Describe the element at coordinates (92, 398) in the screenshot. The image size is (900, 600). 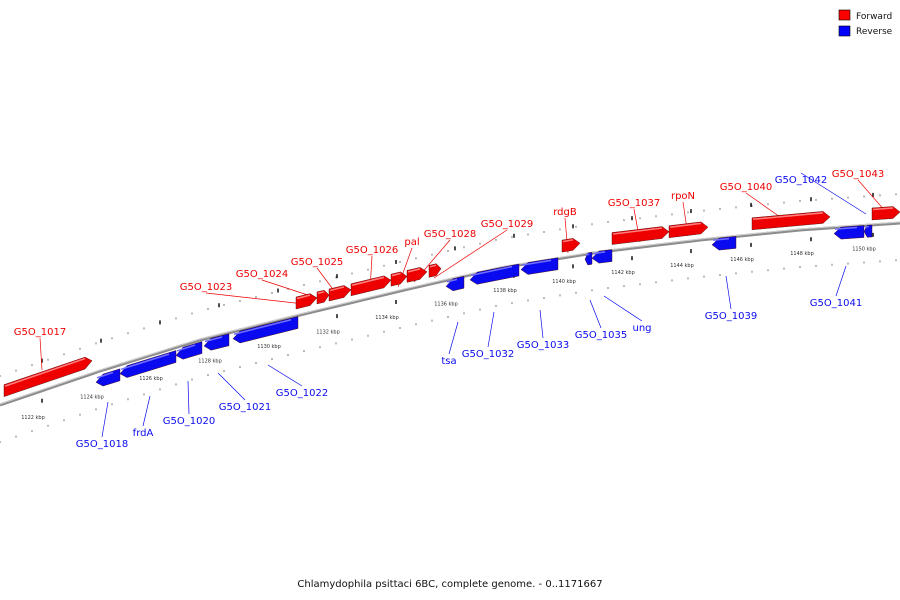
I see `scale-tick-label: 1124 kbp` at that location.